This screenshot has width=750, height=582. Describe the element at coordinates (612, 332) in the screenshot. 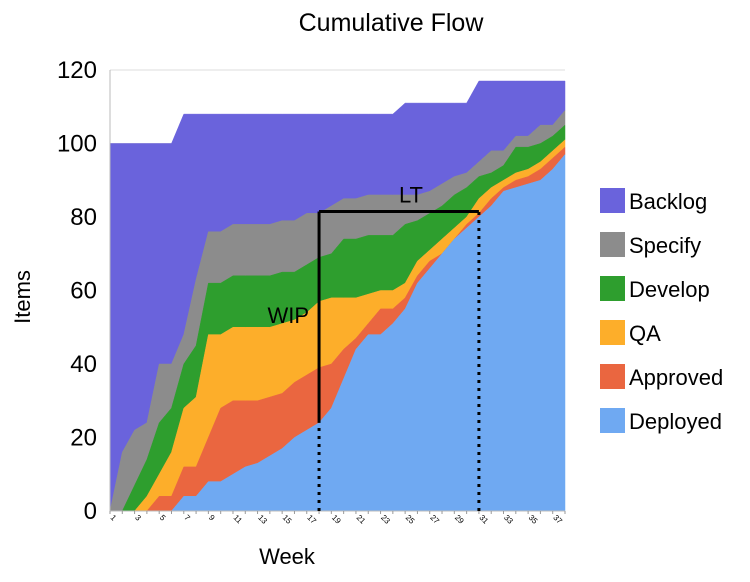

I see `legend-swatch-qa` at that location.